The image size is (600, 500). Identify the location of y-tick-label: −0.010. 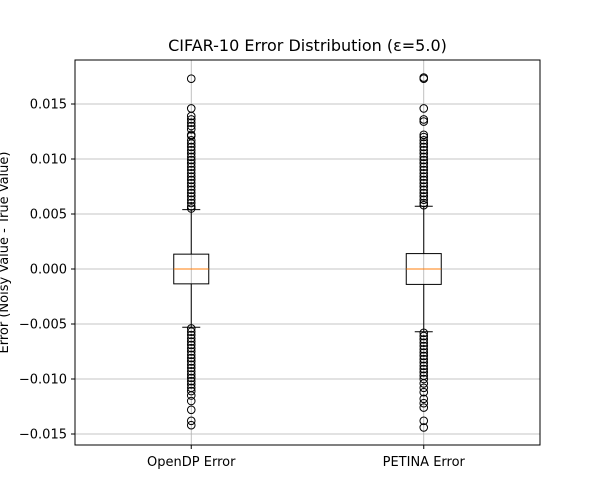
(43, 380).